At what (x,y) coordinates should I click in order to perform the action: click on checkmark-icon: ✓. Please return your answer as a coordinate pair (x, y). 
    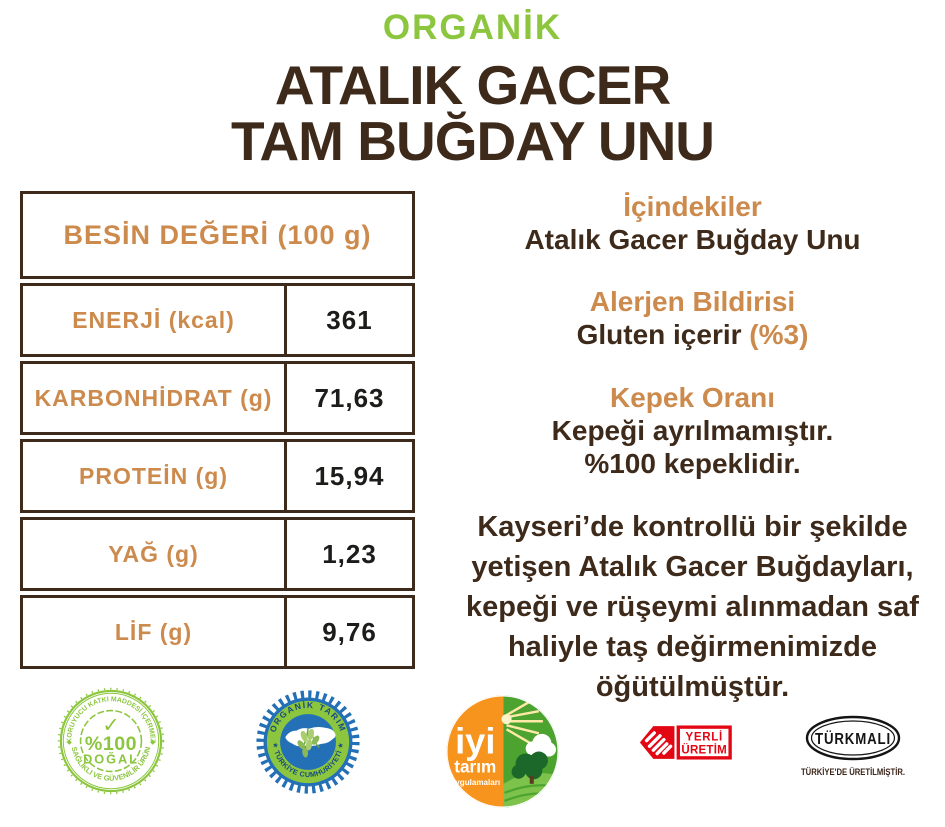
    Looking at the image, I should click on (110, 725).